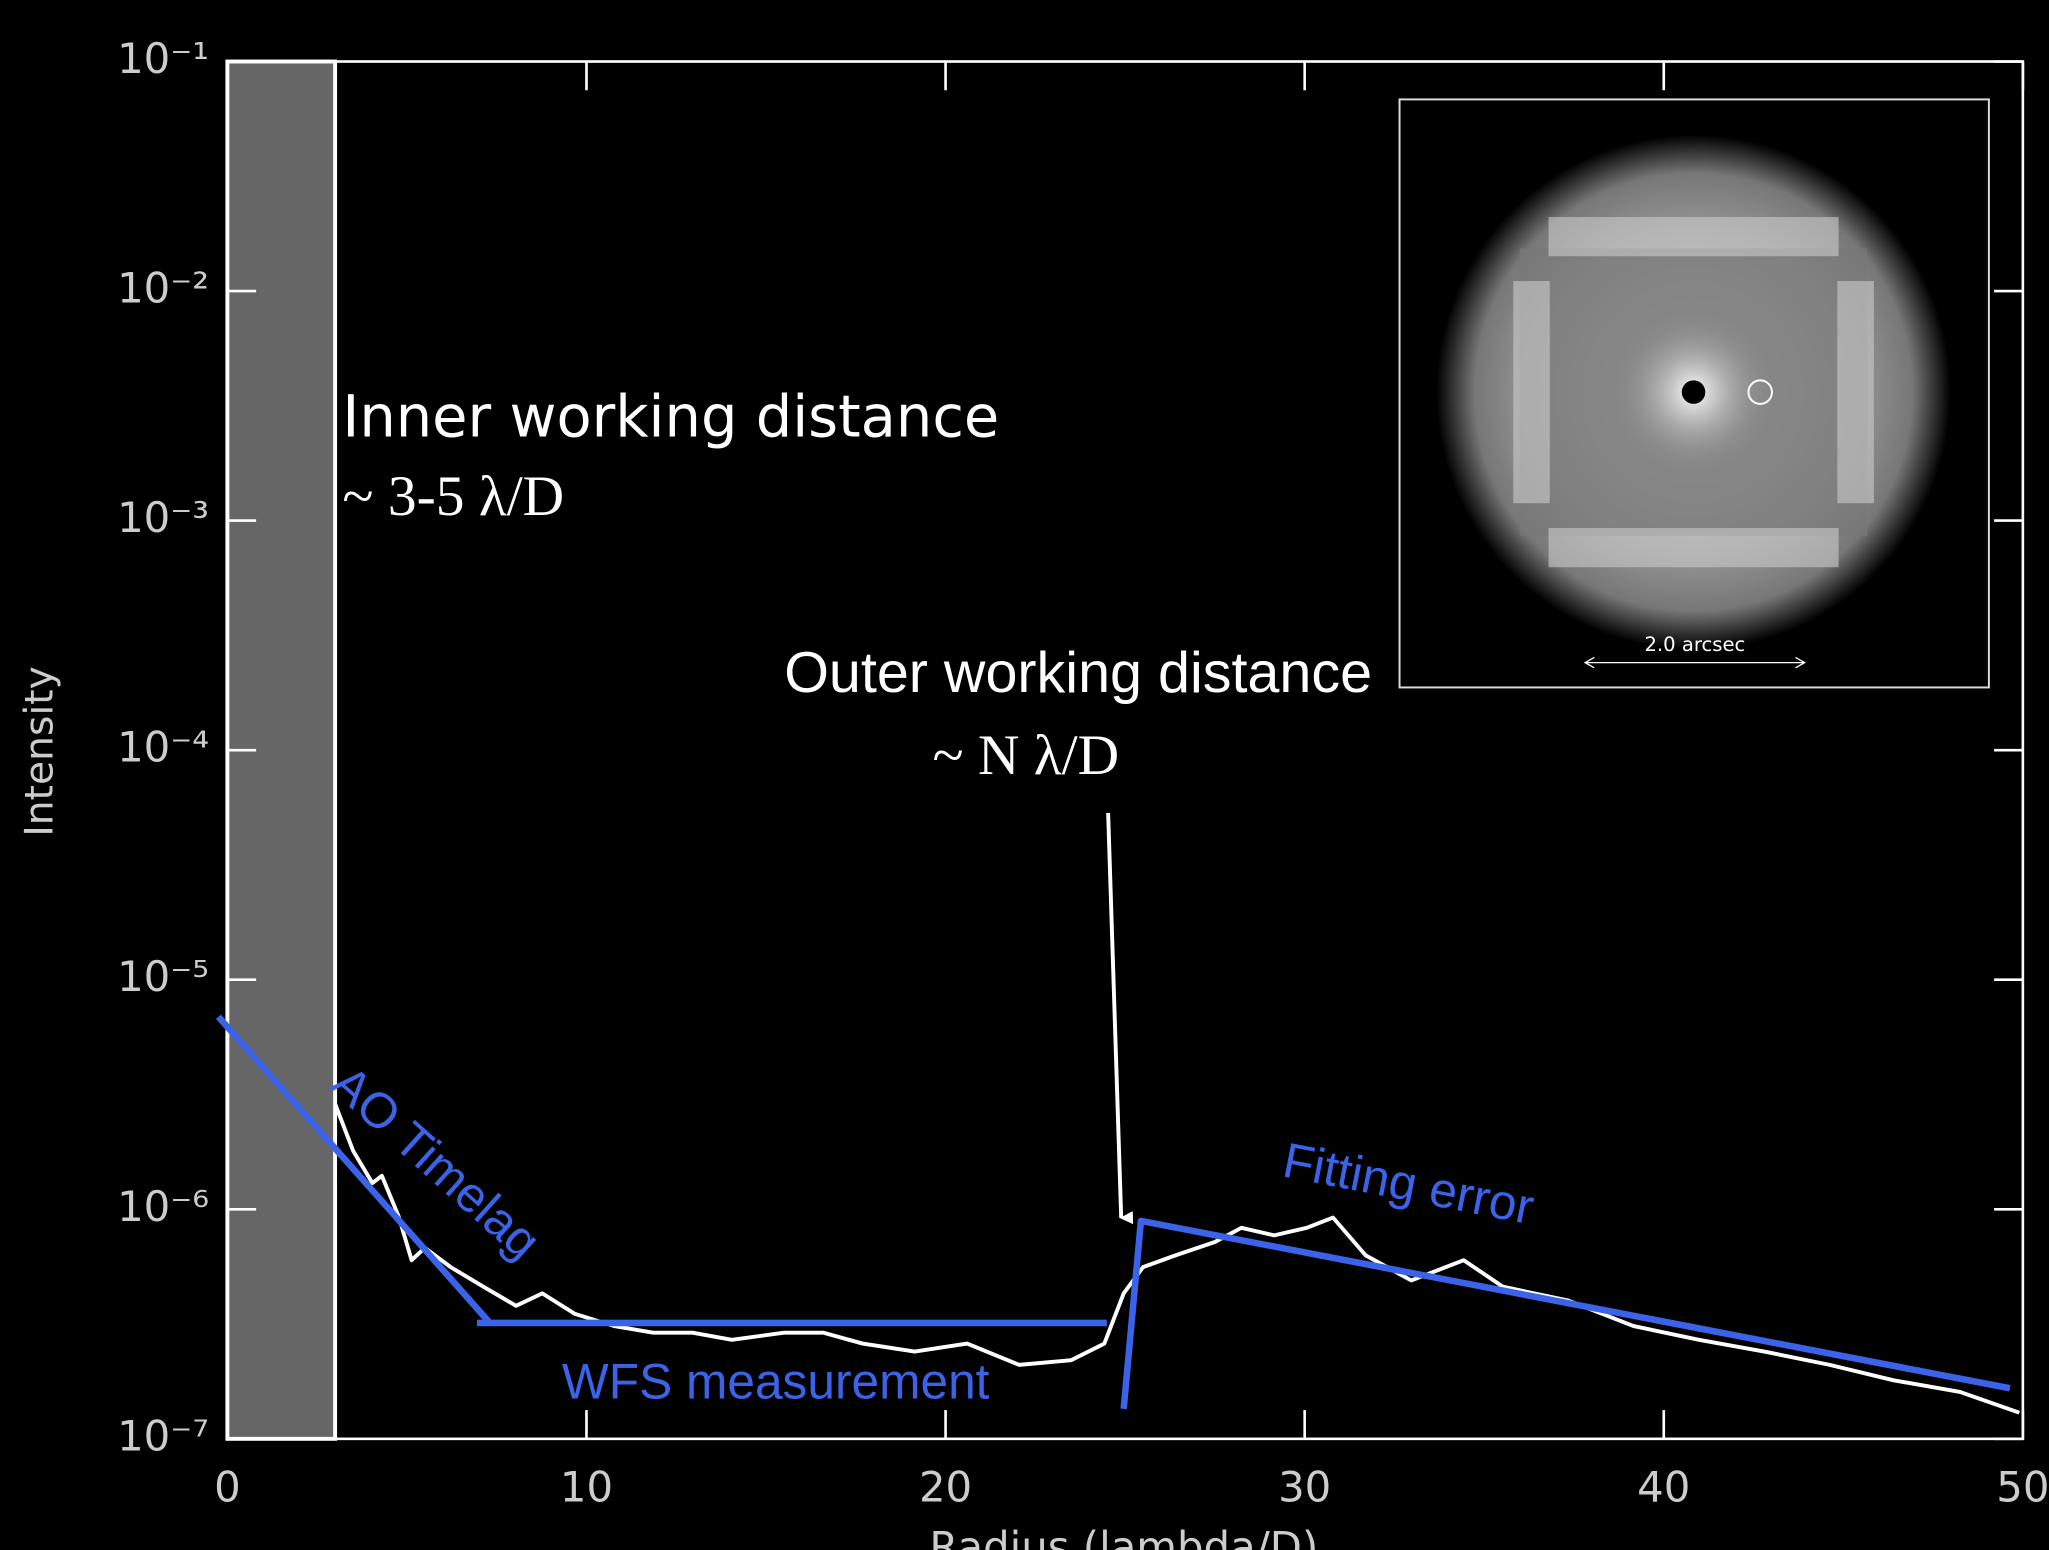 The height and width of the screenshot is (1550, 2049). Describe the element at coordinates (227, 1486) in the screenshot. I see `x-tick-label: 0` at that location.